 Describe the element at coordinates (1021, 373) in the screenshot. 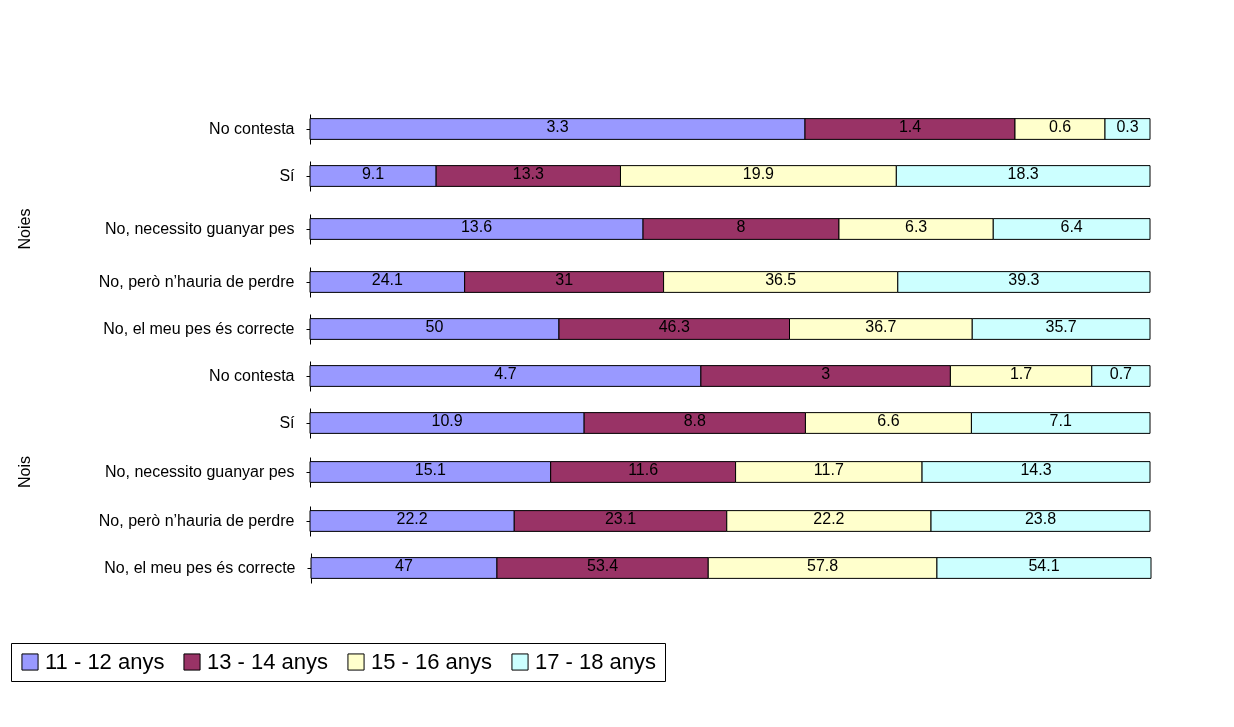

I see `data-label: 1.7` at that location.